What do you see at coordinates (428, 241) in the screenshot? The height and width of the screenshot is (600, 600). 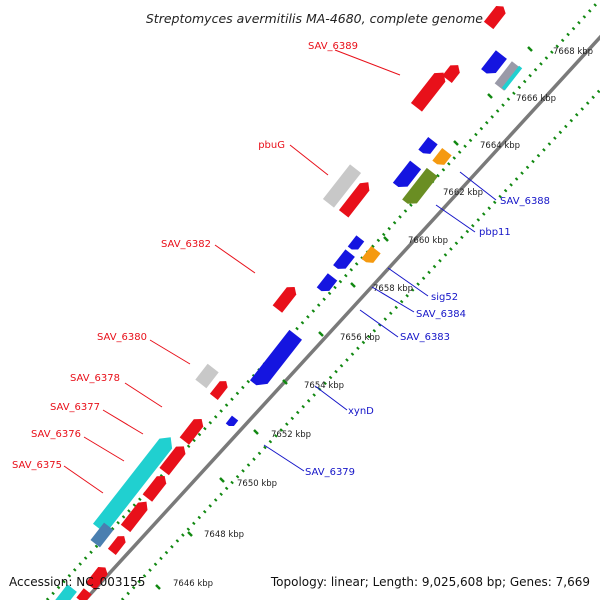 I see `tick-label: 7660 kbp` at bounding box center [428, 241].